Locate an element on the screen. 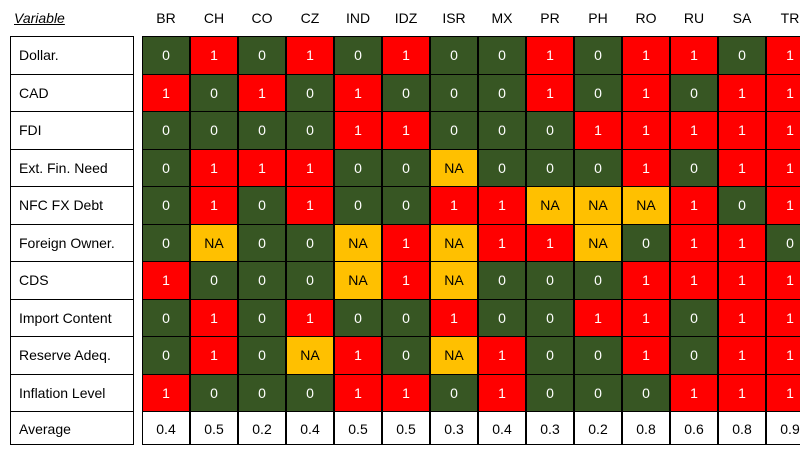  column-header-br: BR is located at coordinates (166, 18).